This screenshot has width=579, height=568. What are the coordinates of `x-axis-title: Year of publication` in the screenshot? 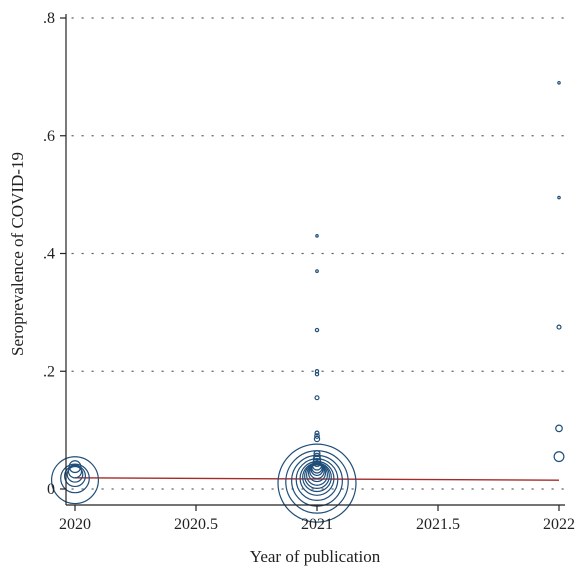 It's located at (315, 556).